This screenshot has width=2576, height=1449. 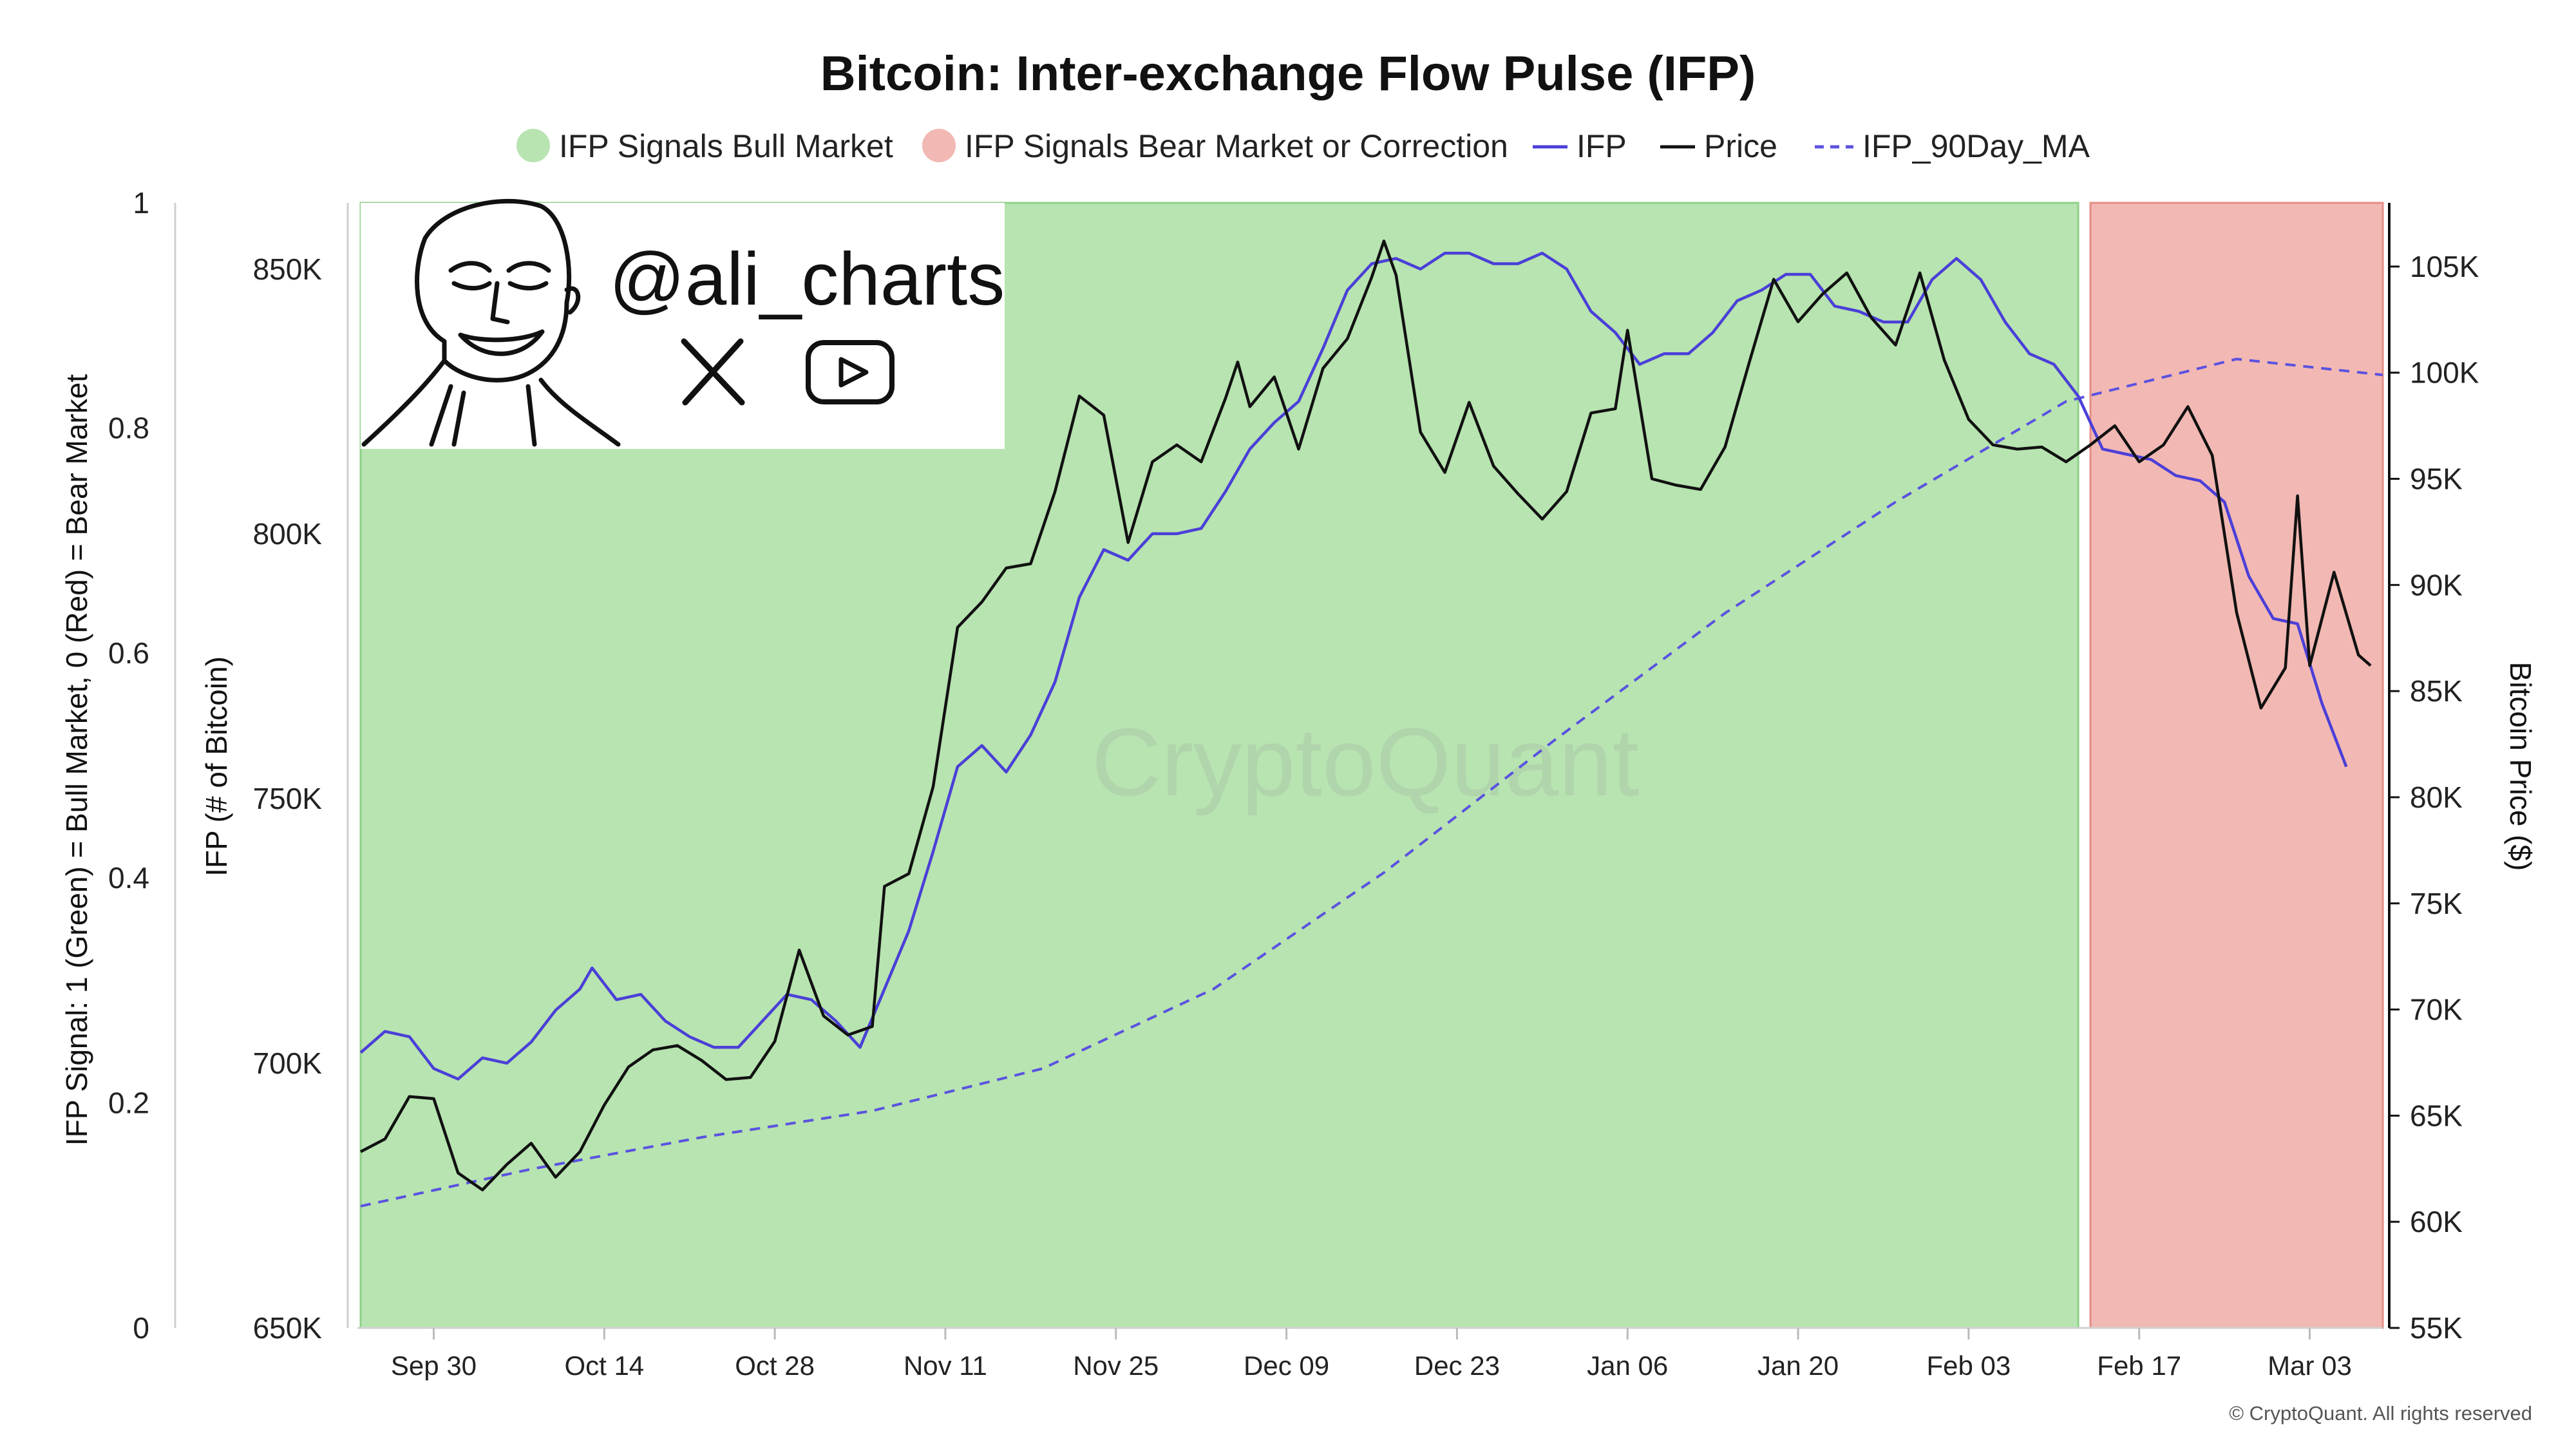 I want to click on price-tick-label: 100K, so click(x=2444, y=373).